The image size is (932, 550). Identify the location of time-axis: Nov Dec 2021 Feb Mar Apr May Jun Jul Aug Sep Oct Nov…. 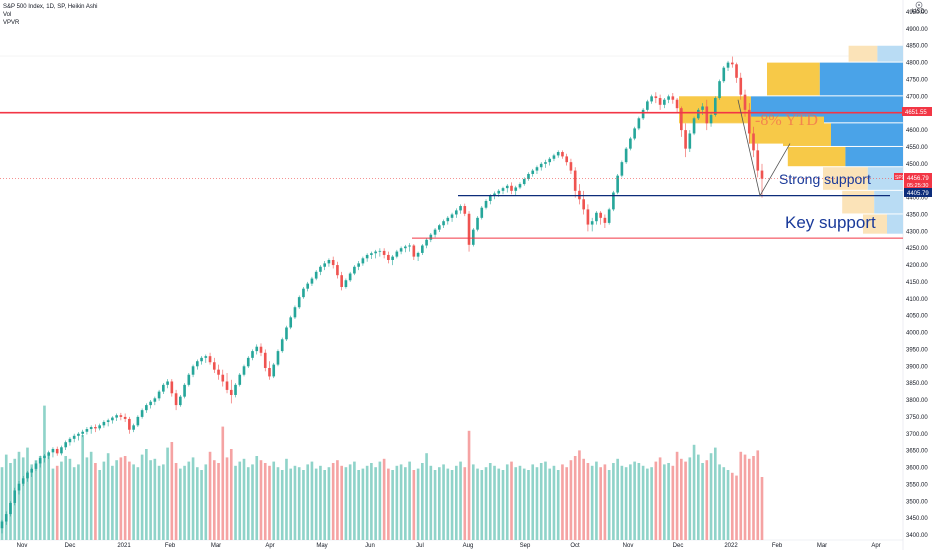
(449, 546).